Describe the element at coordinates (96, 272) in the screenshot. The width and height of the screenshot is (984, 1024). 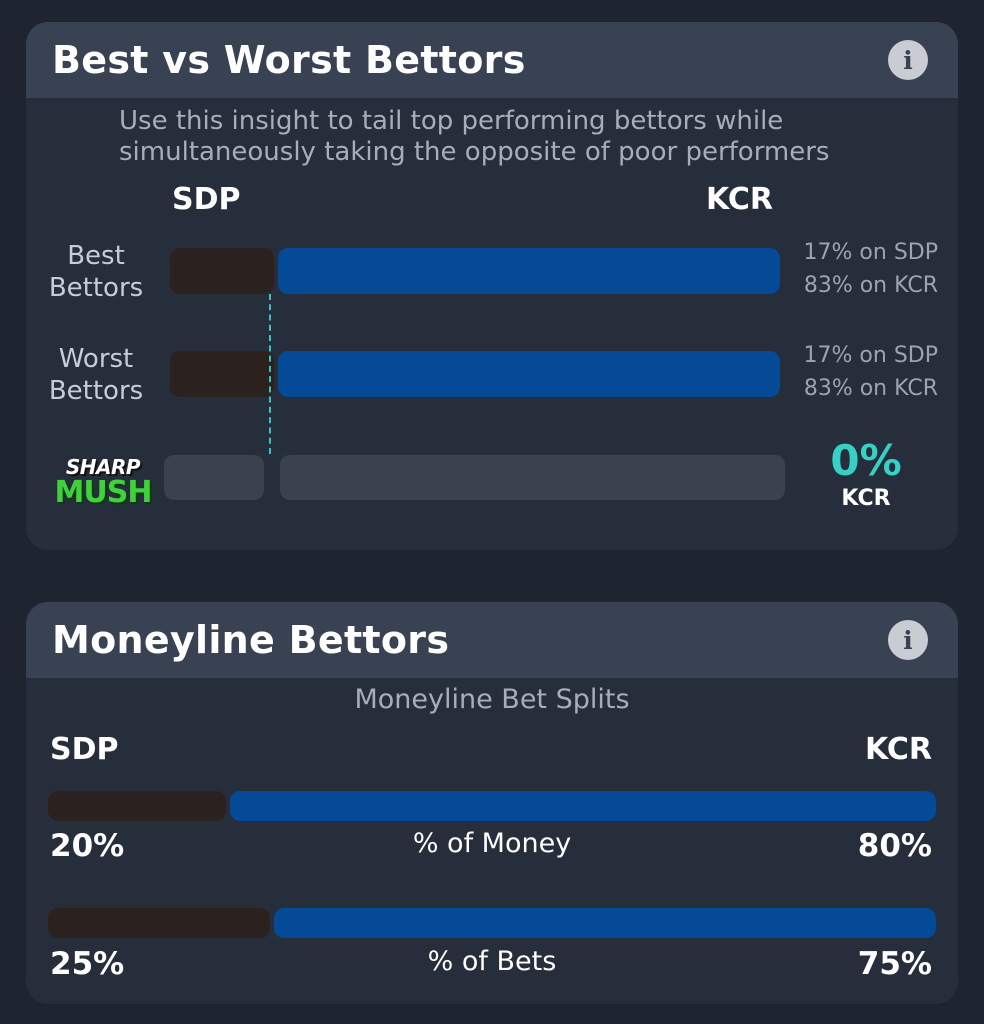
I see `best-bettors-label: Best Bettors` at that location.